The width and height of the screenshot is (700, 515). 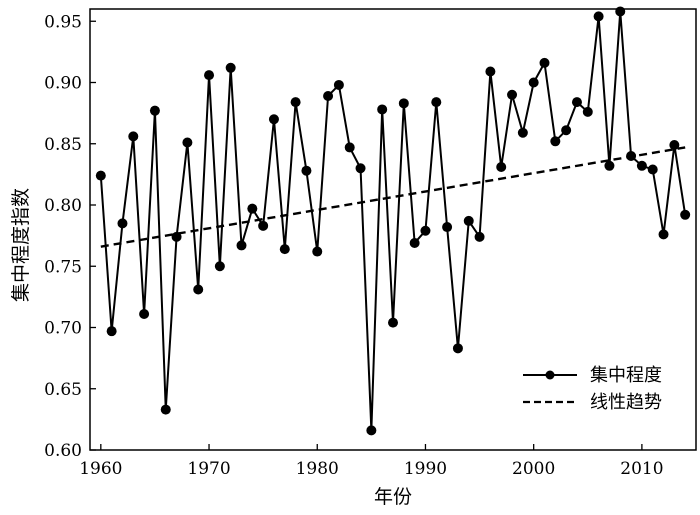 I want to click on y-axis-label: 集中程度指数, so click(x=21, y=245).